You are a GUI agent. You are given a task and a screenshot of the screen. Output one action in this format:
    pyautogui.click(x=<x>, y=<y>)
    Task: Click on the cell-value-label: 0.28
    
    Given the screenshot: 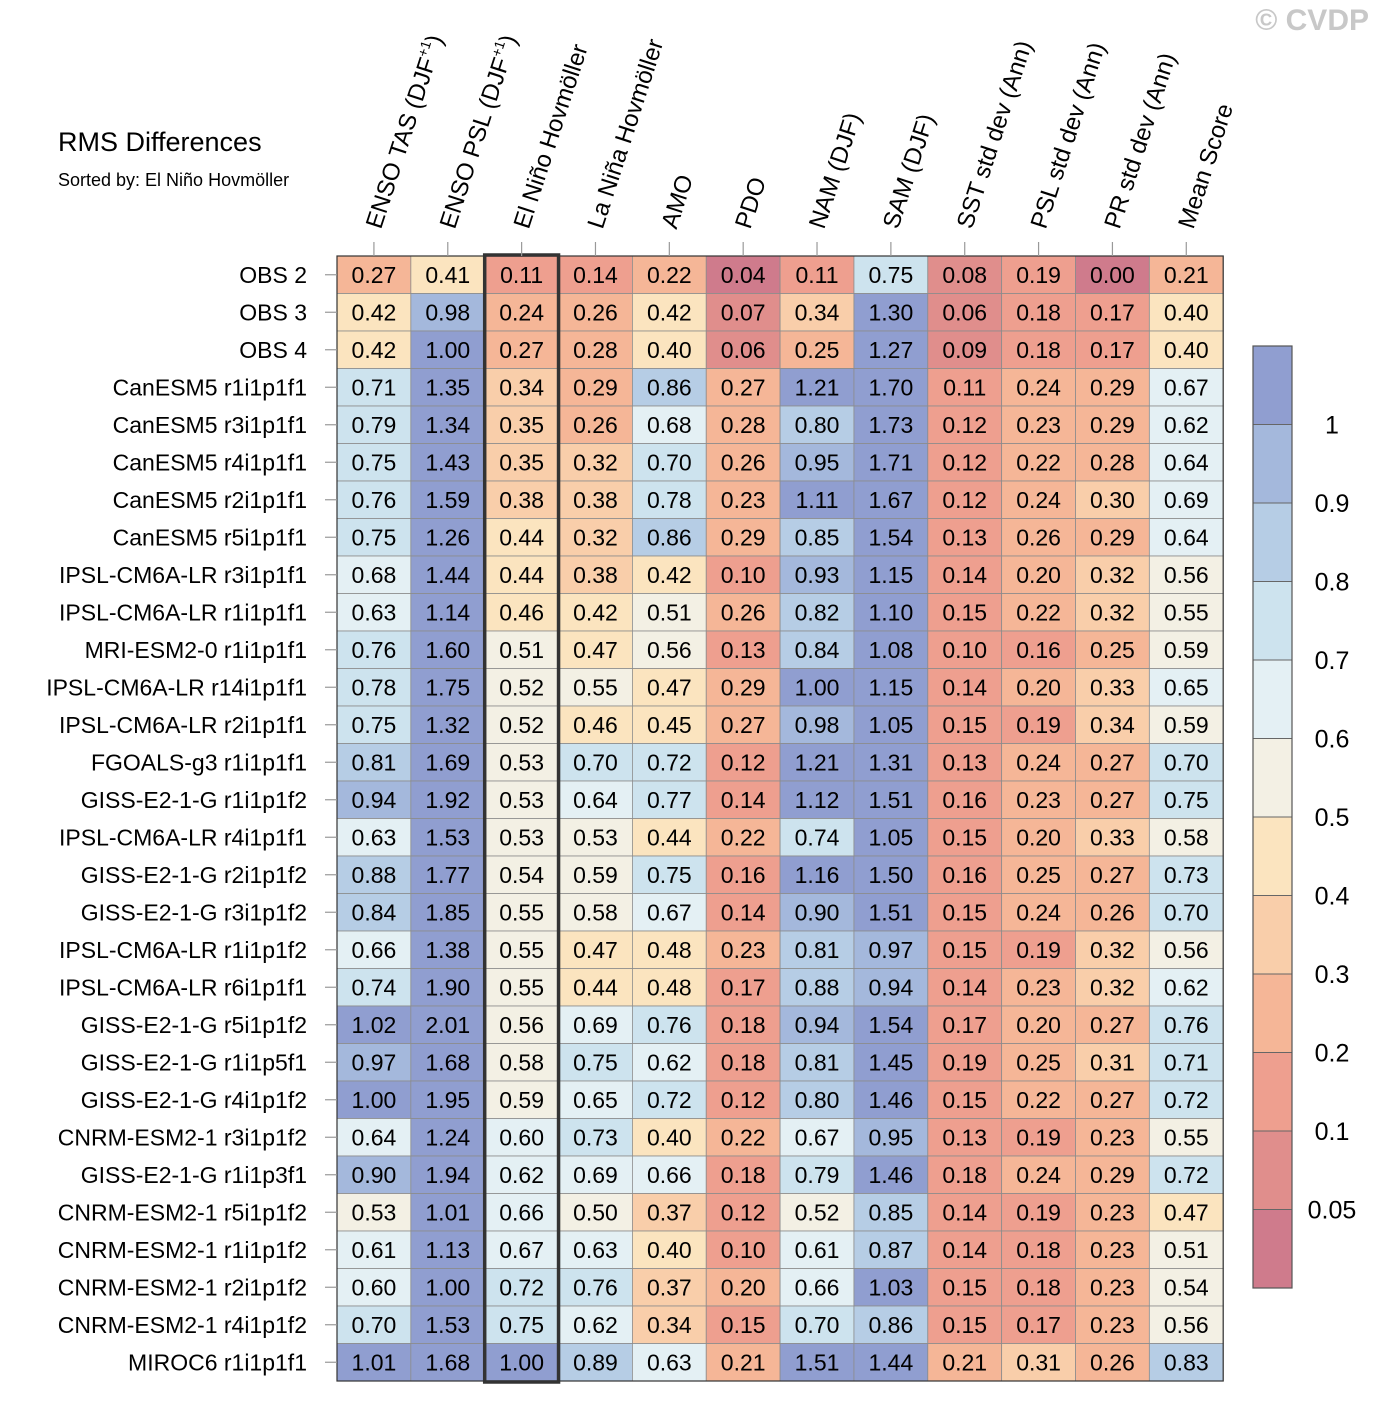 What is the action you would take?
    pyautogui.click(x=743, y=425)
    